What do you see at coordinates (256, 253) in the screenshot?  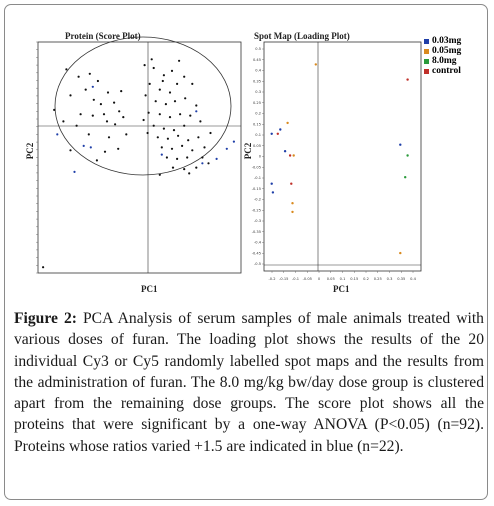 I see `loading-plot-y-tick-label: -0.45` at bounding box center [256, 253].